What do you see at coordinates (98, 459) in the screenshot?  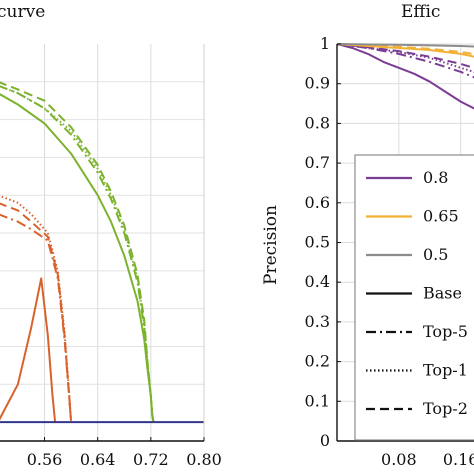 I see `x-tick-label: 0.64` at bounding box center [98, 459].